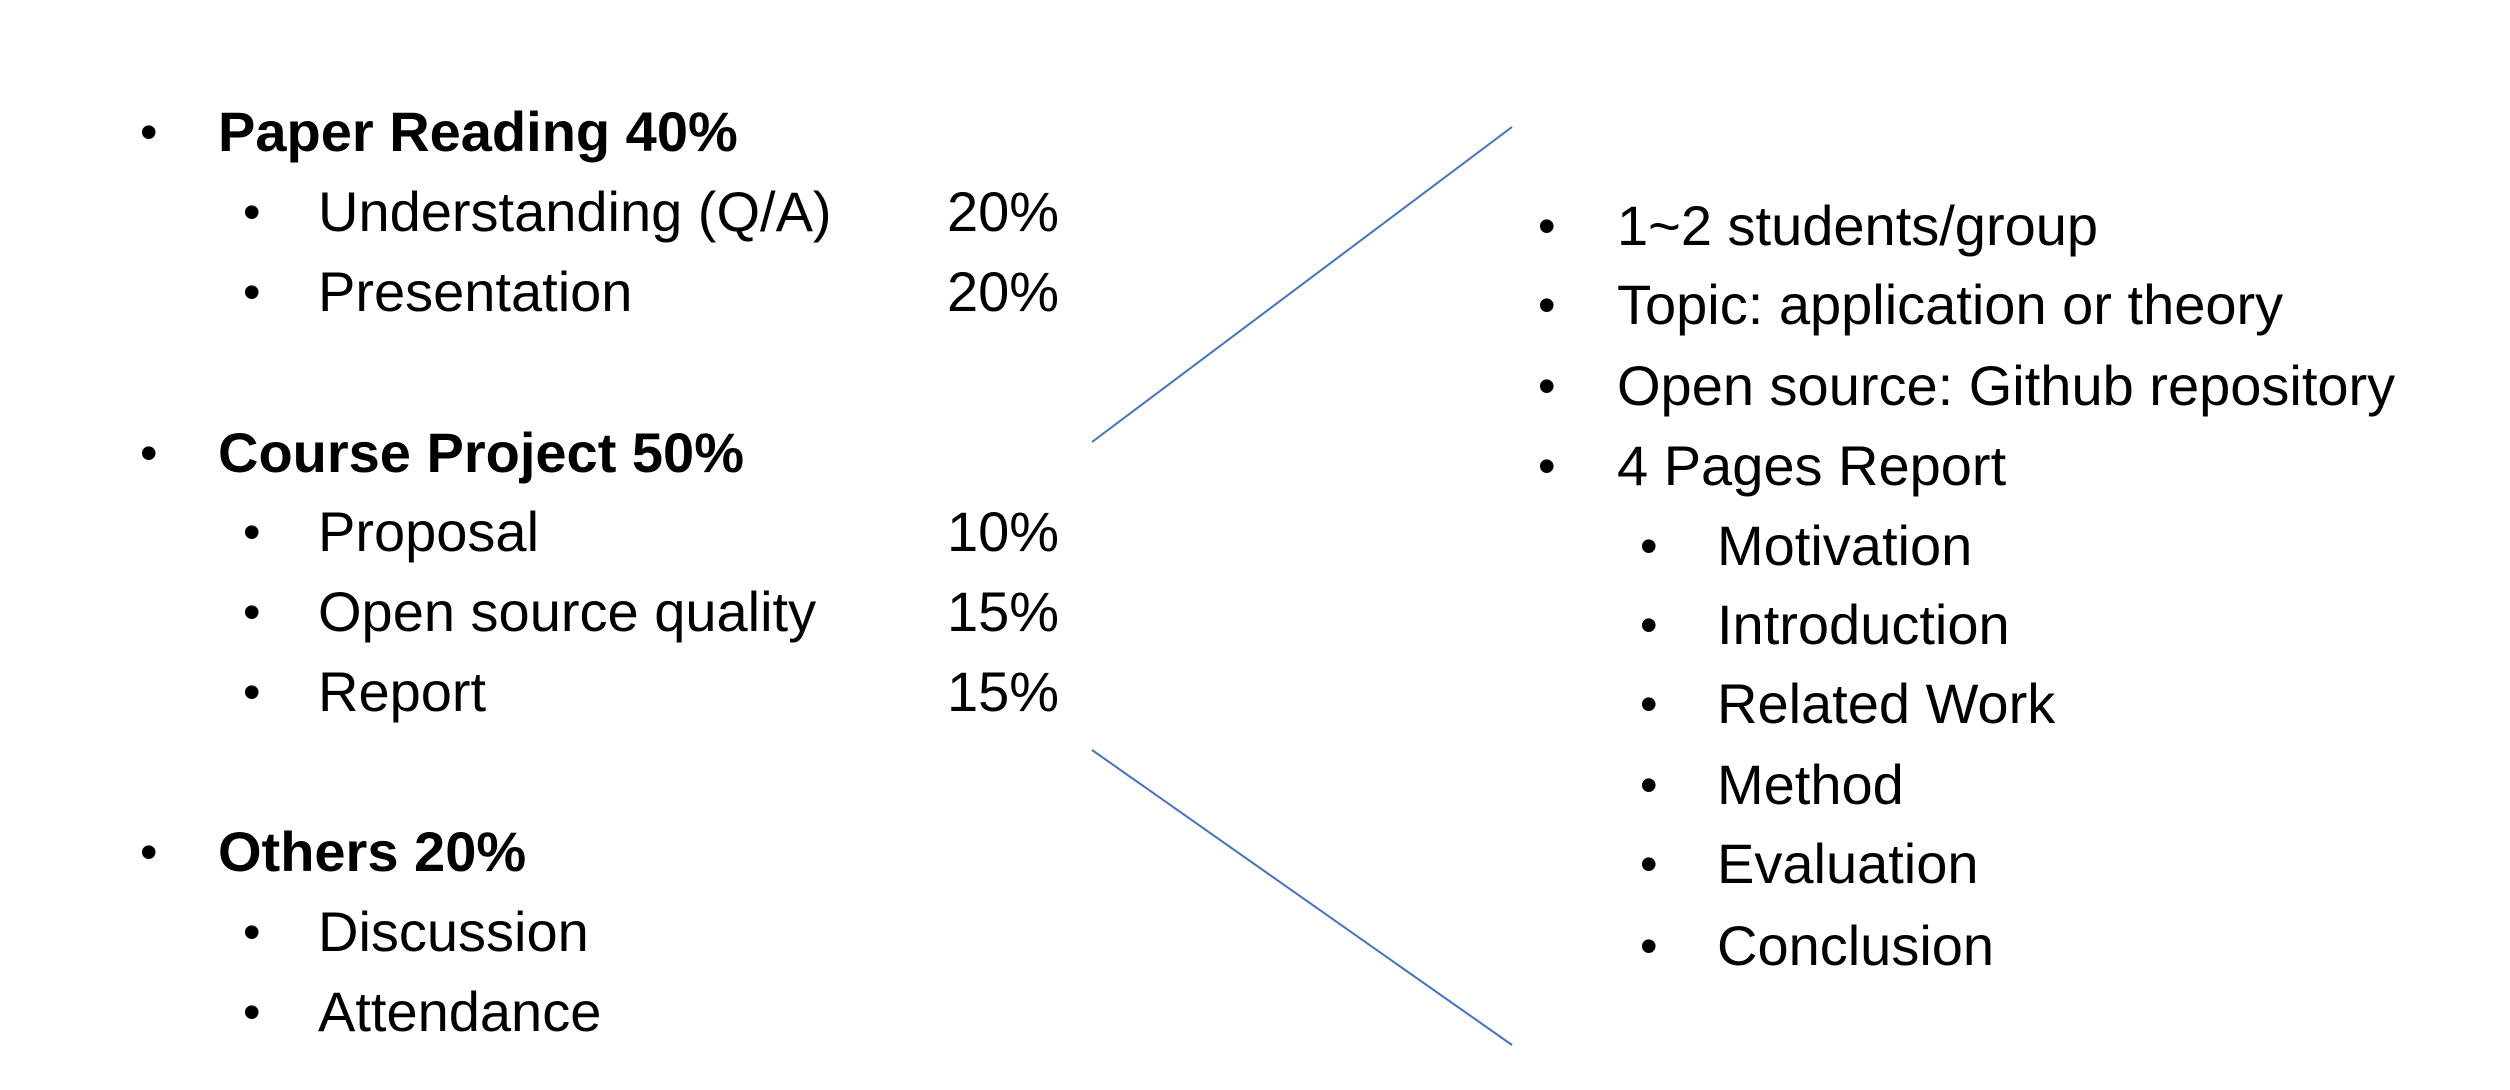  I want to click on open-source-text: Open source: Github repository, so click(2006, 385).